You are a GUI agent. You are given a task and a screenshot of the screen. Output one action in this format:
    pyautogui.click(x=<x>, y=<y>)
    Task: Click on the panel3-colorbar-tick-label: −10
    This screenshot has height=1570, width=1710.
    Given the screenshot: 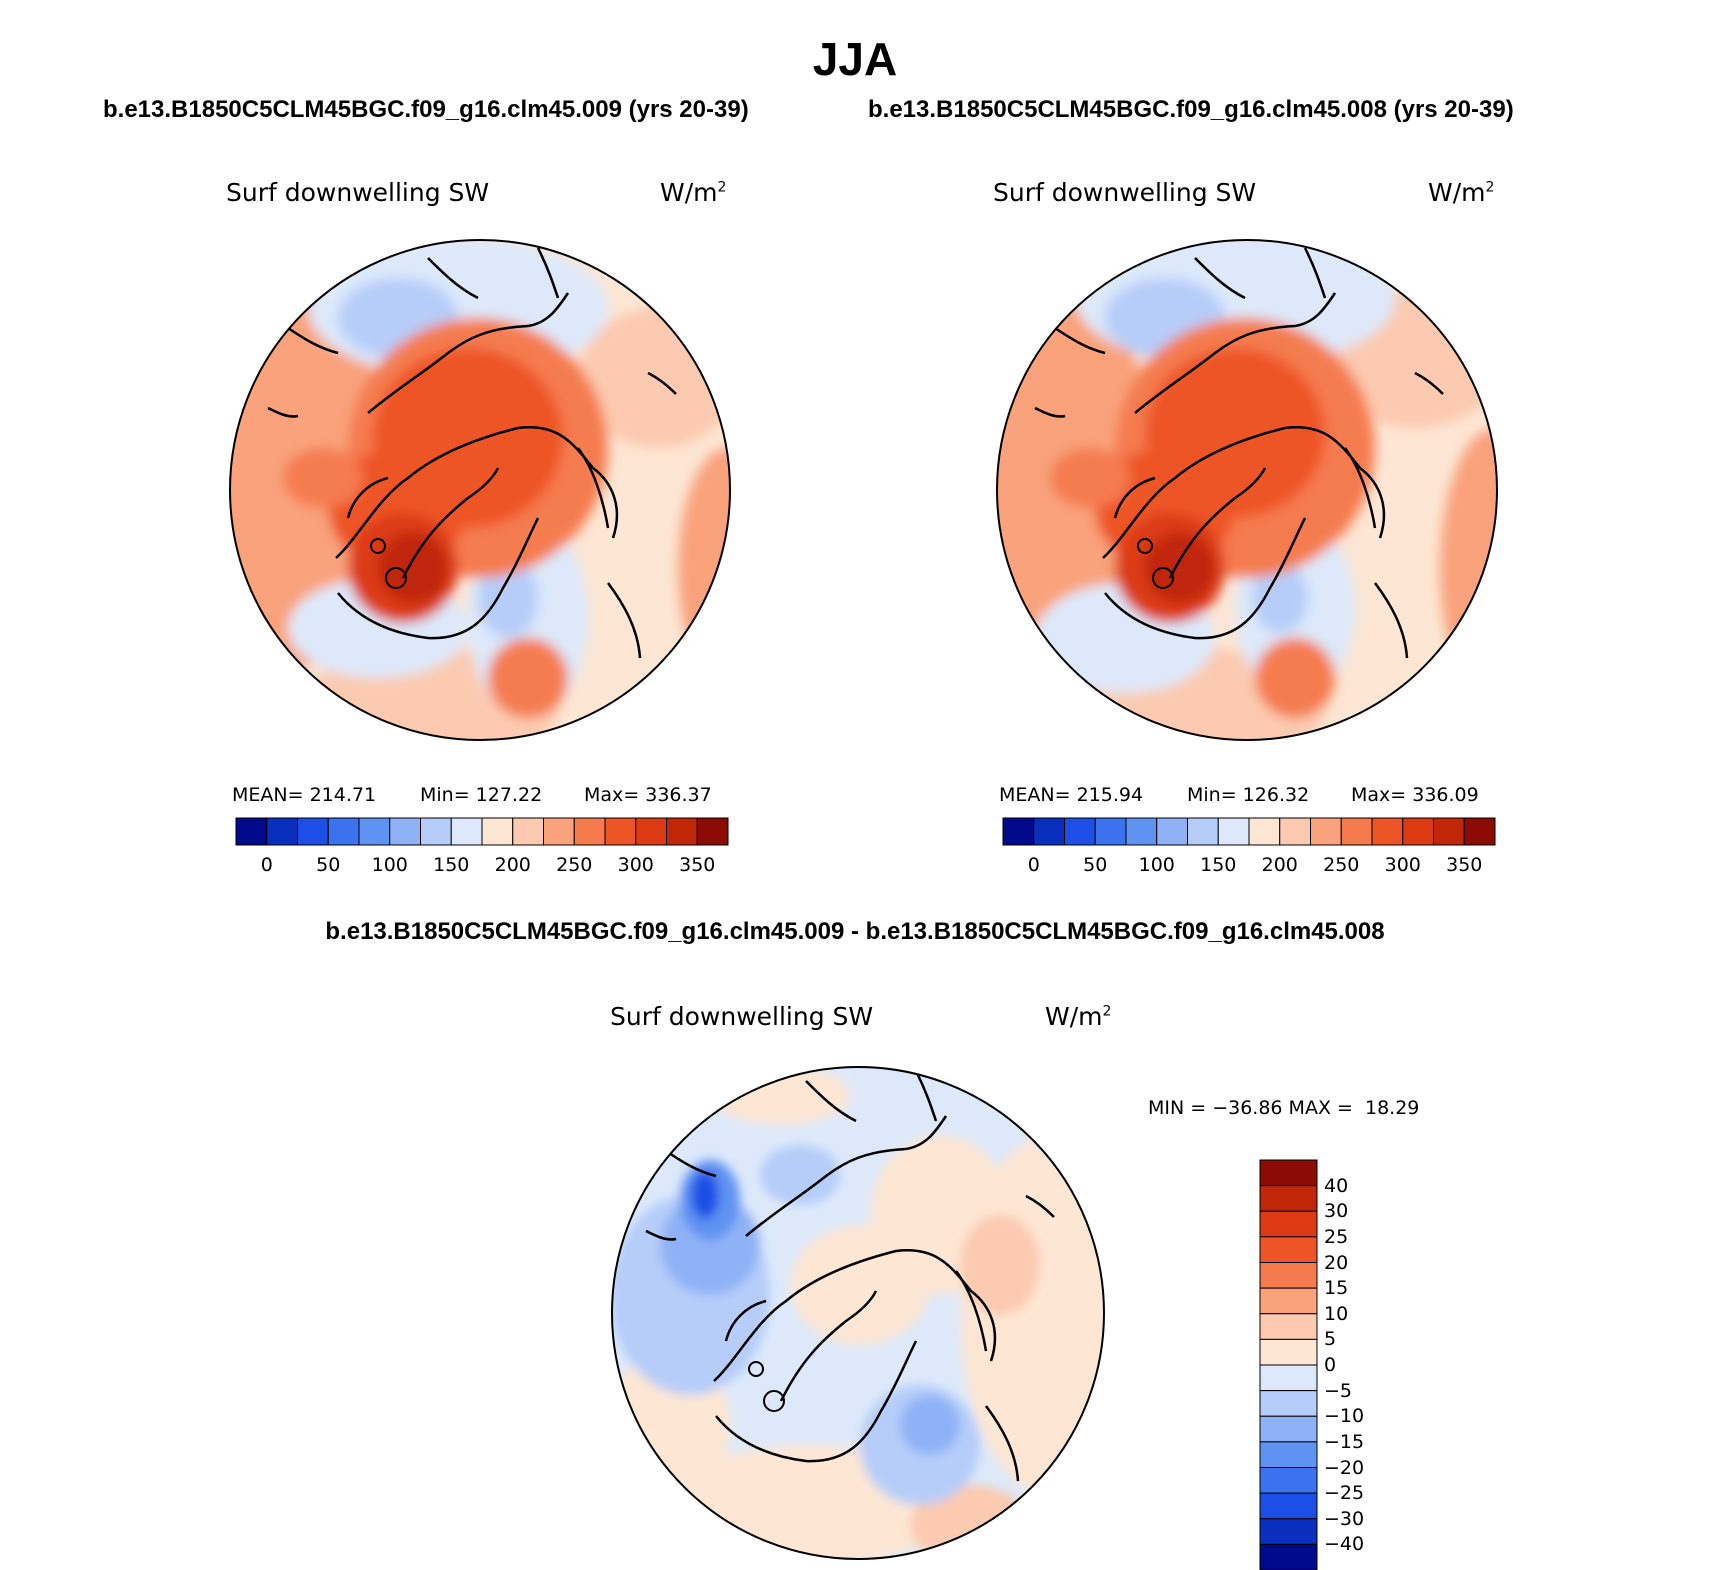 What is the action you would take?
    pyautogui.click(x=1344, y=1416)
    